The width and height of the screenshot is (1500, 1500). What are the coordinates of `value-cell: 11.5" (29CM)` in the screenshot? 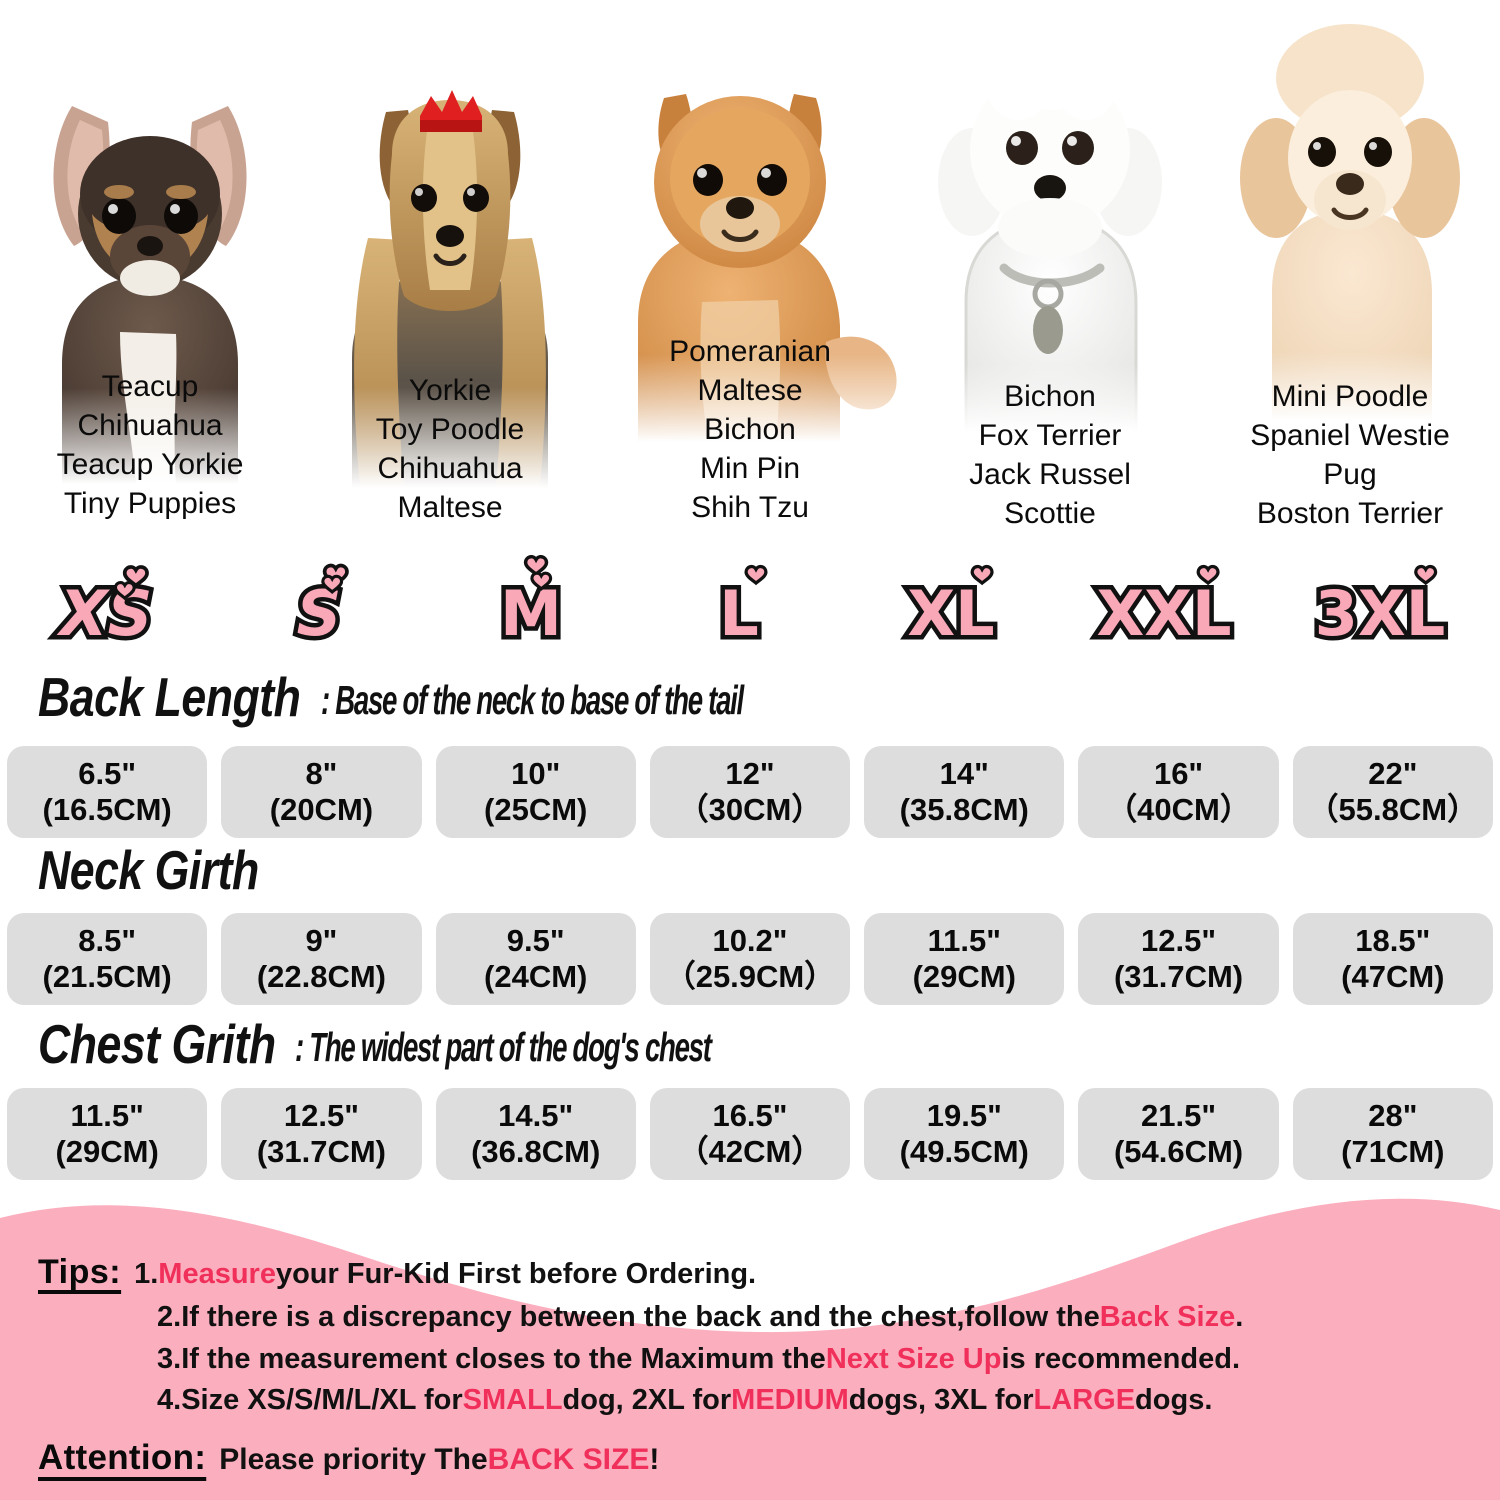 It's located at (964, 959).